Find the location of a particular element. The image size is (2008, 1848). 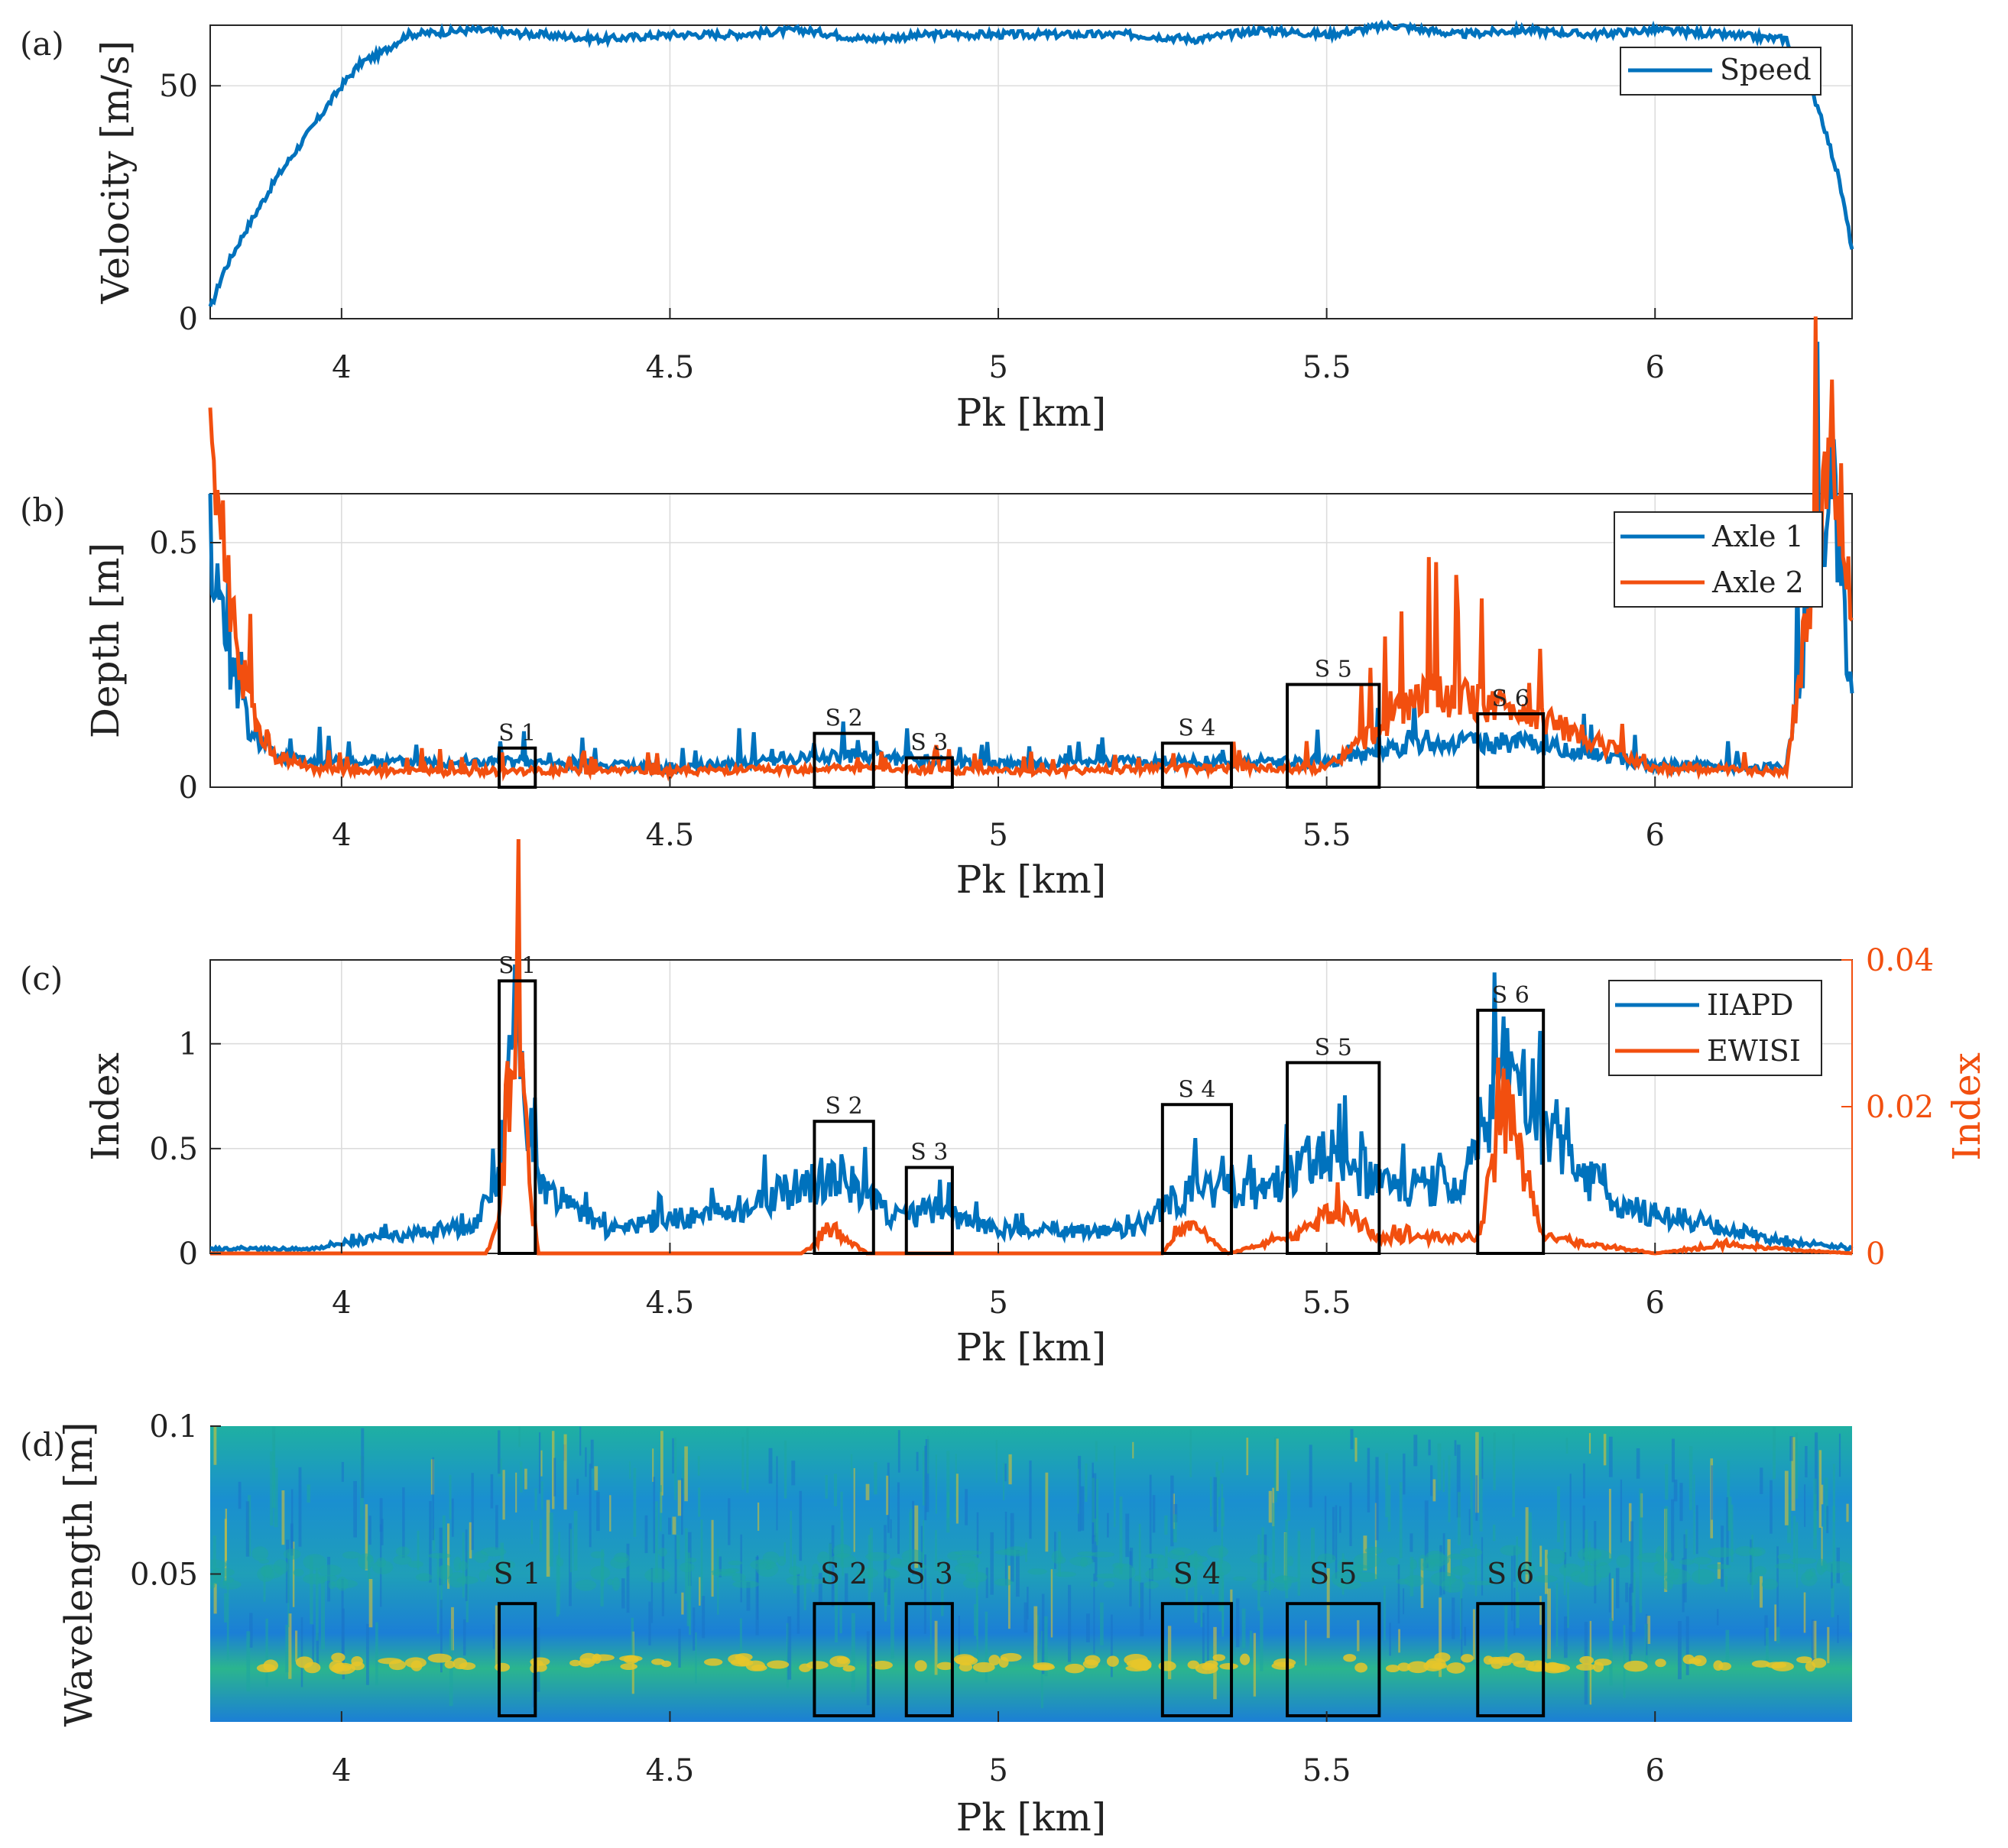

speed-series-line is located at coordinates (1031, 163).